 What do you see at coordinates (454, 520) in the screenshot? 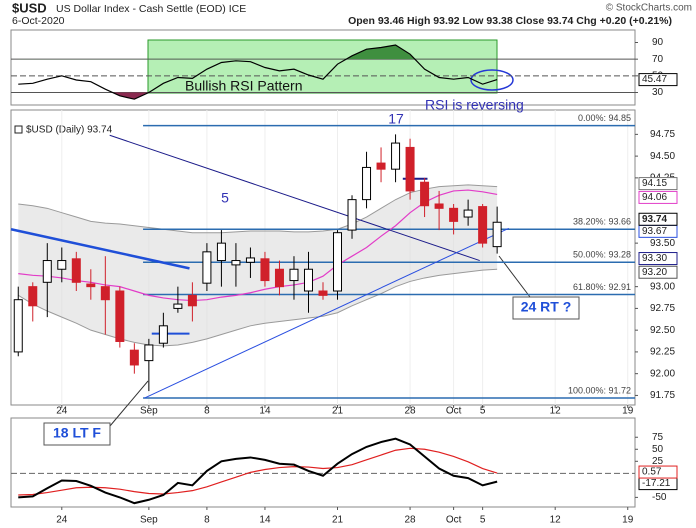
I see `x-tick-label: Oct` at bounding box center [454, 520].